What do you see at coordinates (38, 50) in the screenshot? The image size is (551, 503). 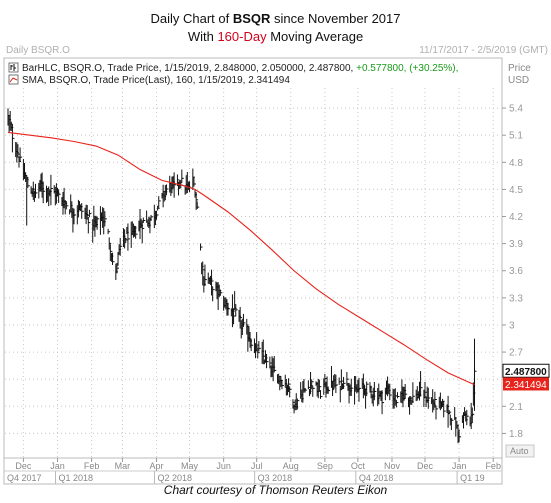 I see `chart-instrument-label: Daily BSQR.O` at bounding box center [38, 50].